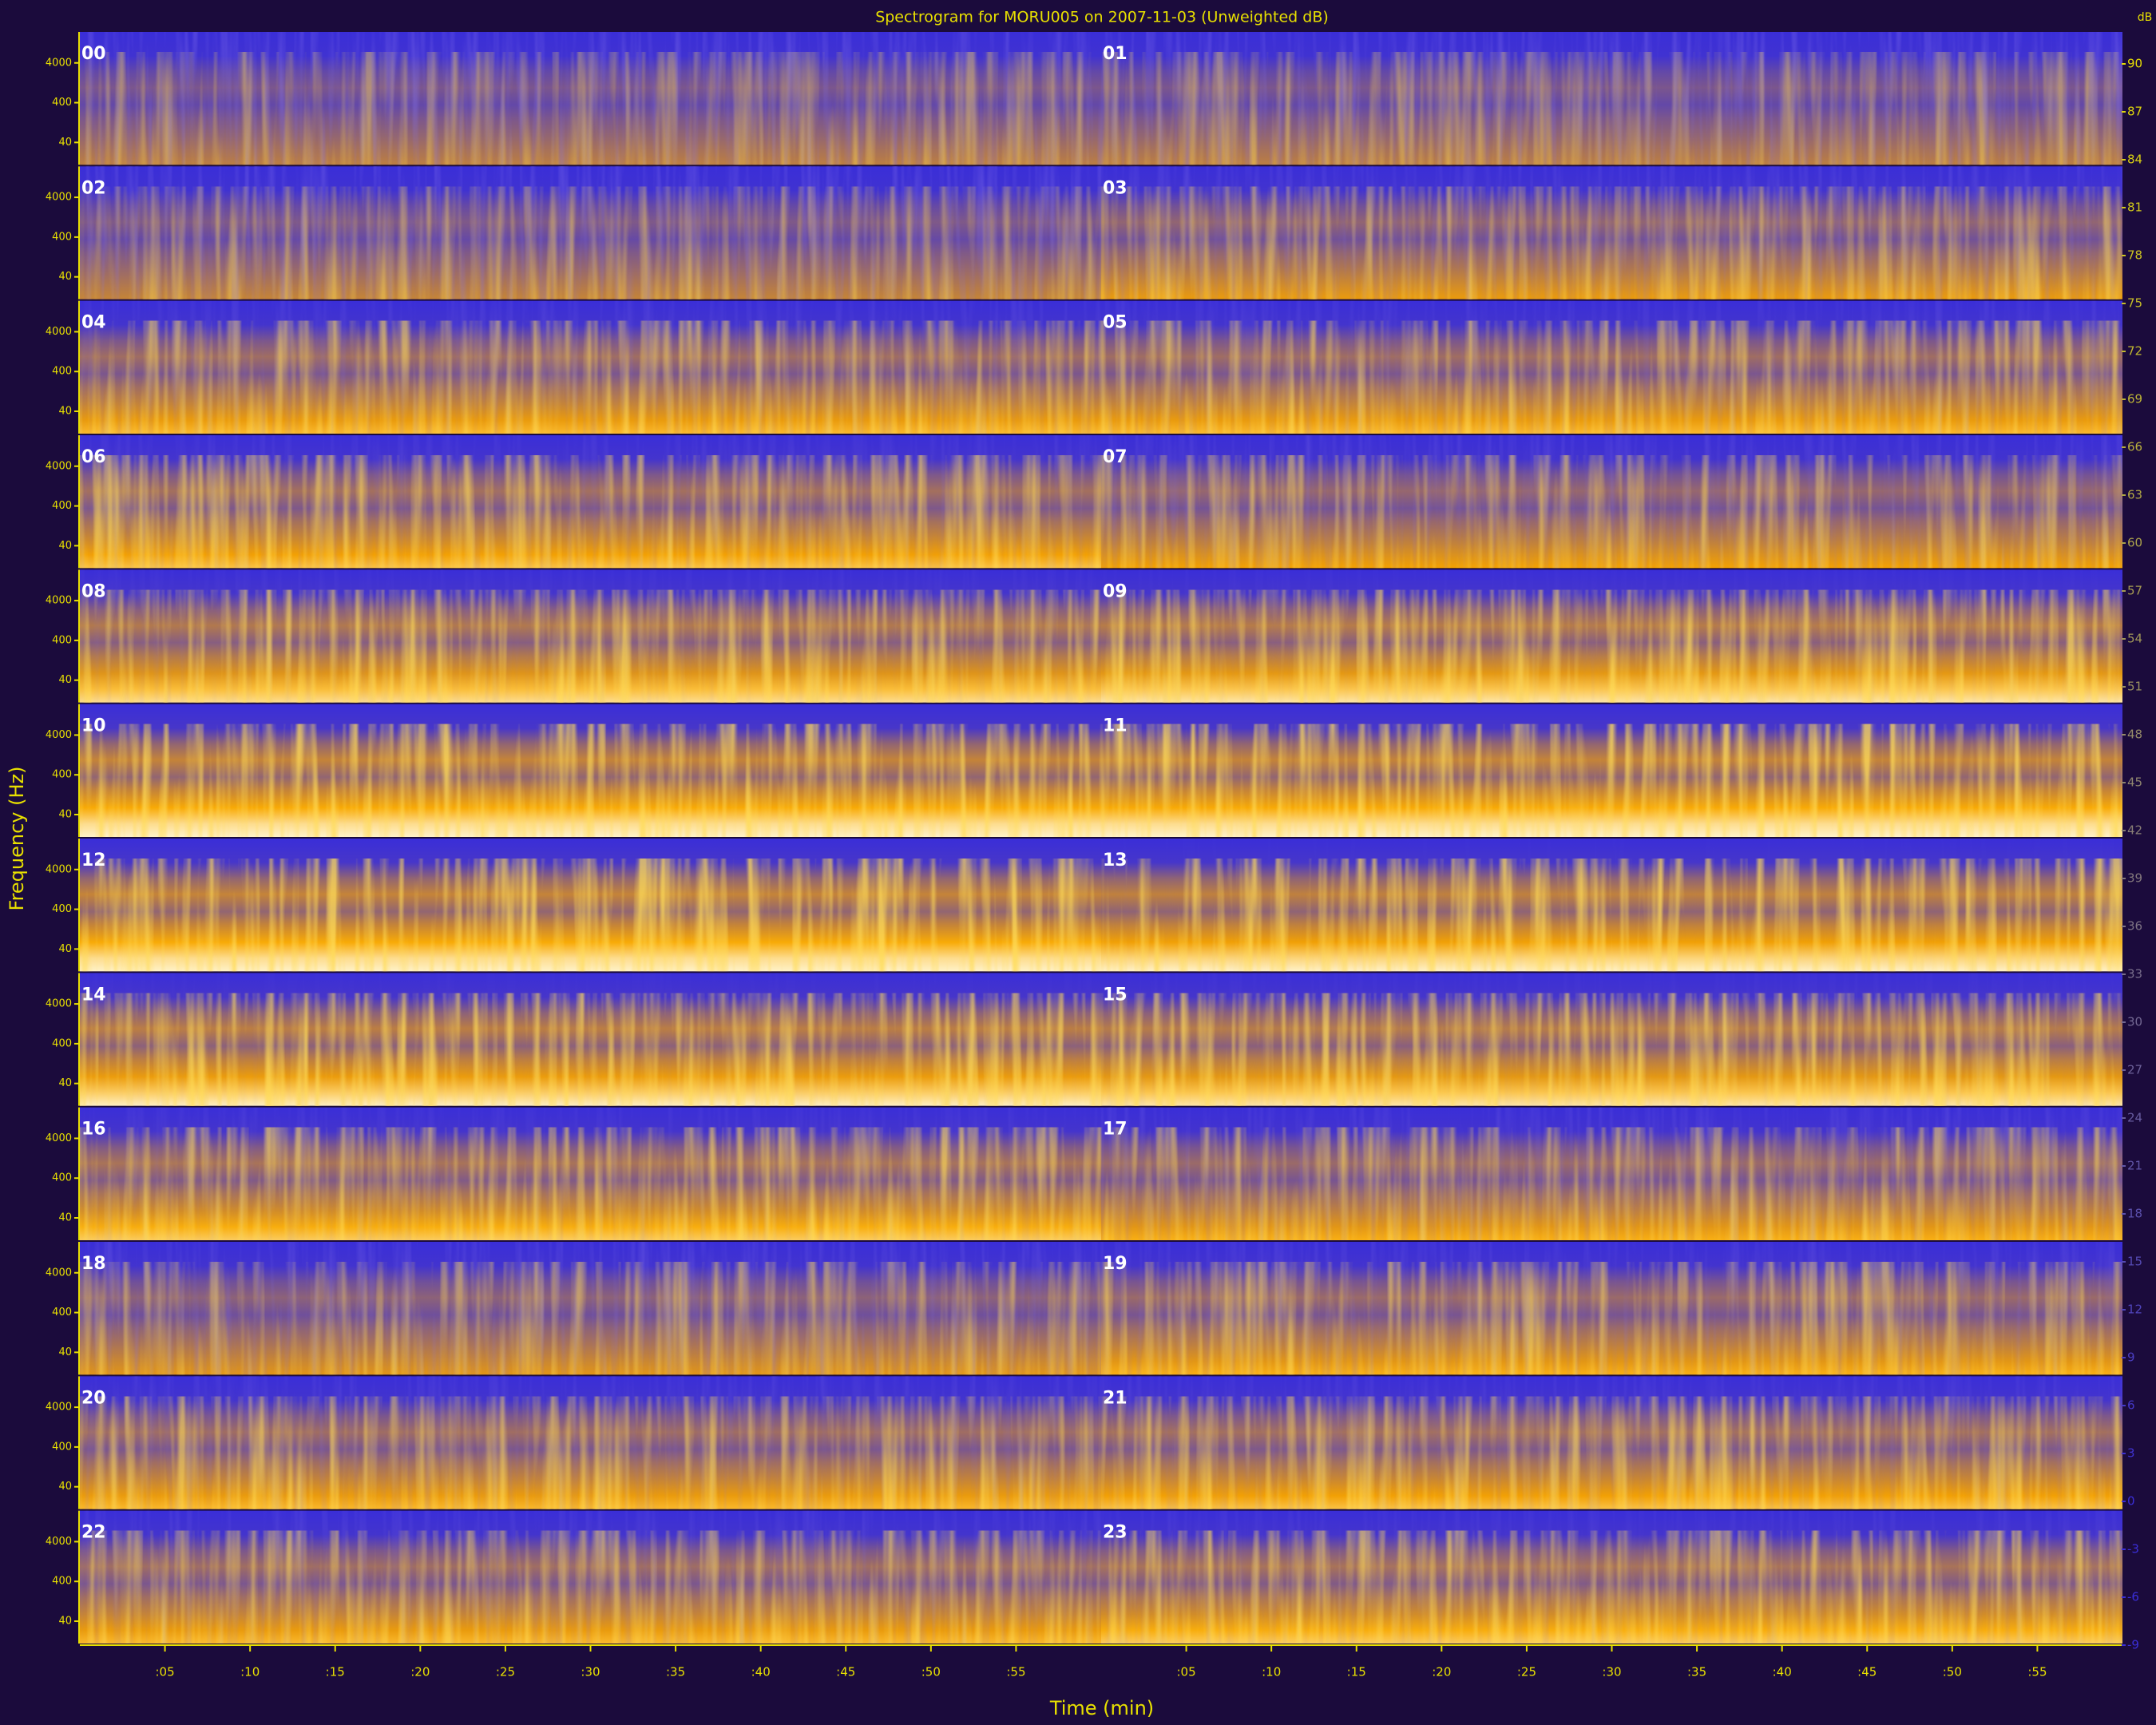 The height and width of the screenshot is (1725, 2156). What do you see at coordinates (2134, 352) in the screenshot?
I see `colorbar-tick-label: 72` at bounding box center [2134, 352].